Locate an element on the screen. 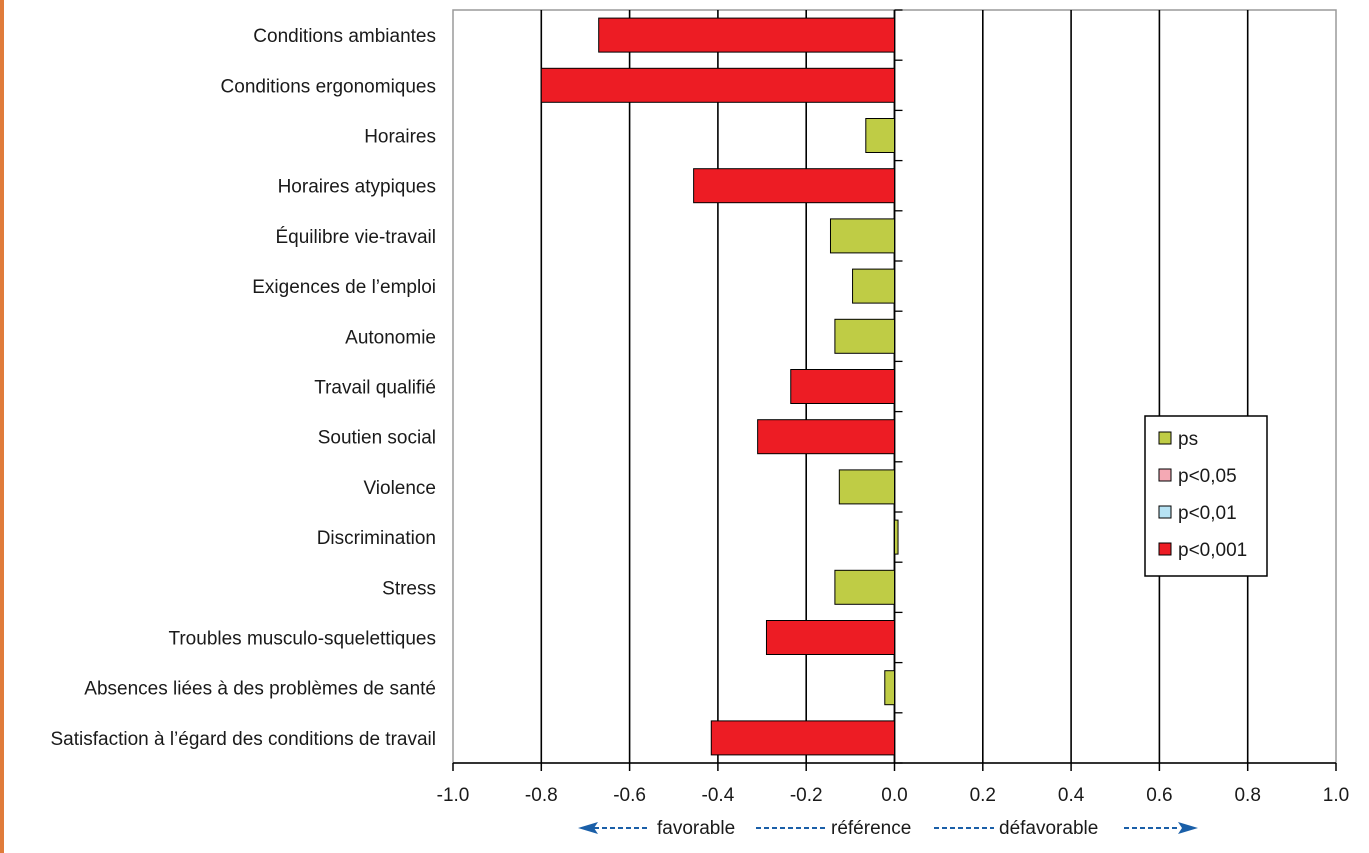 Image resolution: width=1369 pixels, height=853 pixels. legend-label: p<0,01 is located at coordinates (1207, 513).